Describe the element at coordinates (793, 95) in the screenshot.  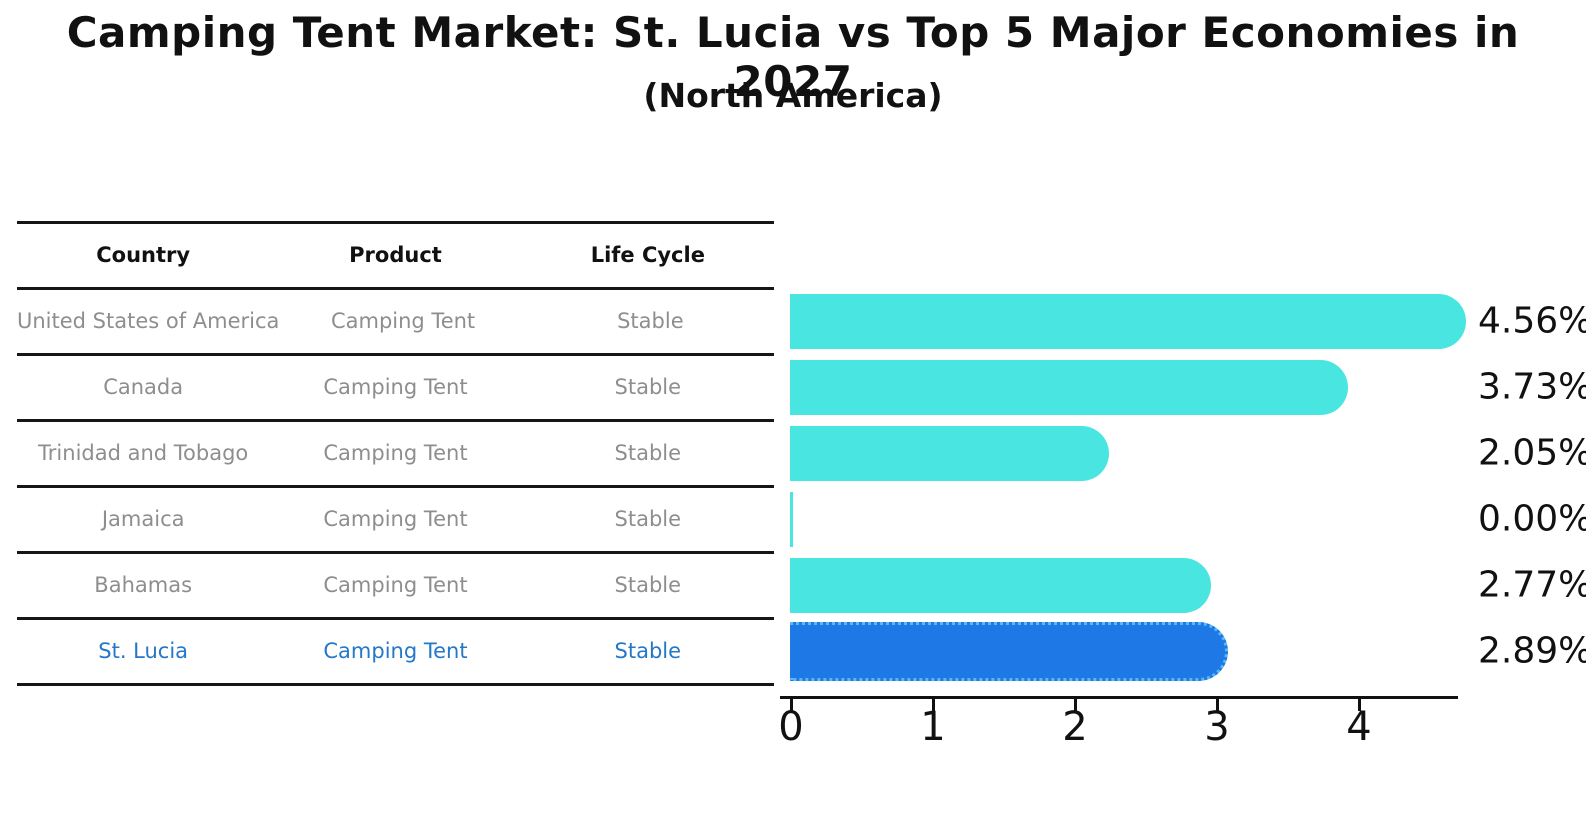
I see `chart-subtitle: (North America)` at that location.